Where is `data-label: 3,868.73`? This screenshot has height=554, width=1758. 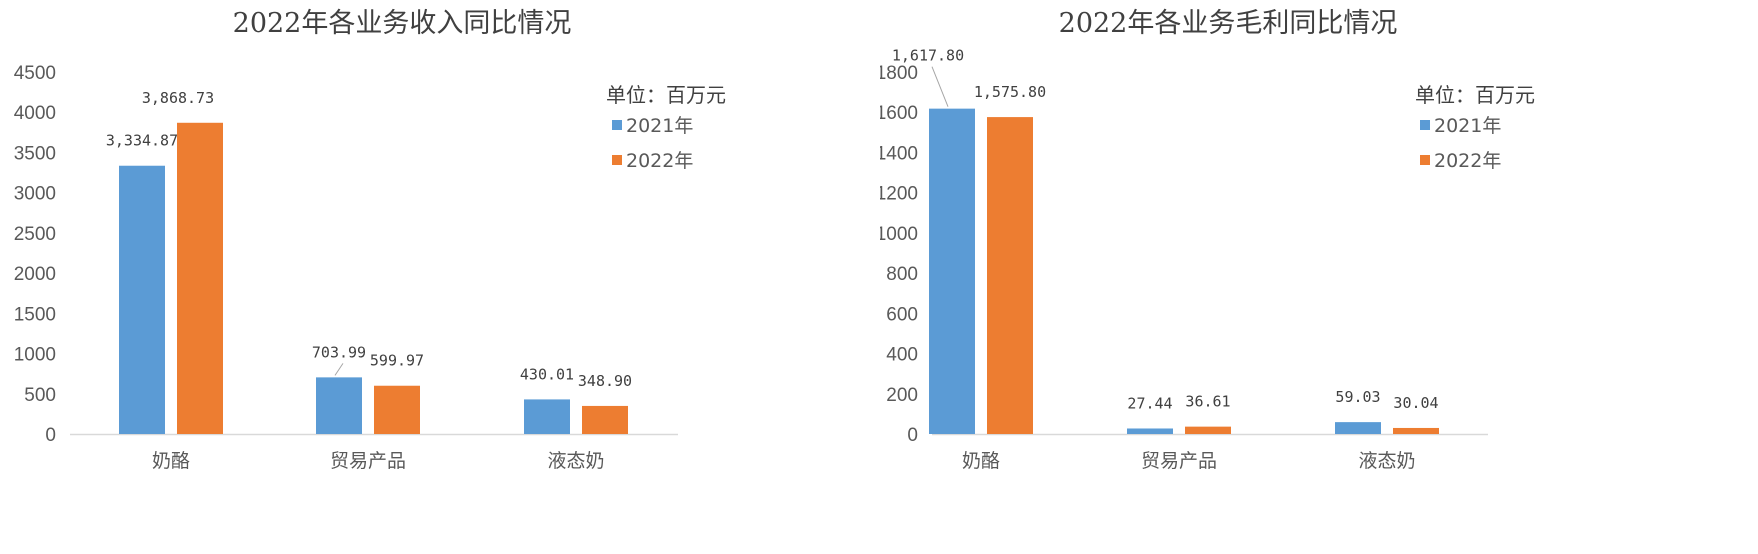 data-label: 3,868.73 is located at coordinates (178, 98).